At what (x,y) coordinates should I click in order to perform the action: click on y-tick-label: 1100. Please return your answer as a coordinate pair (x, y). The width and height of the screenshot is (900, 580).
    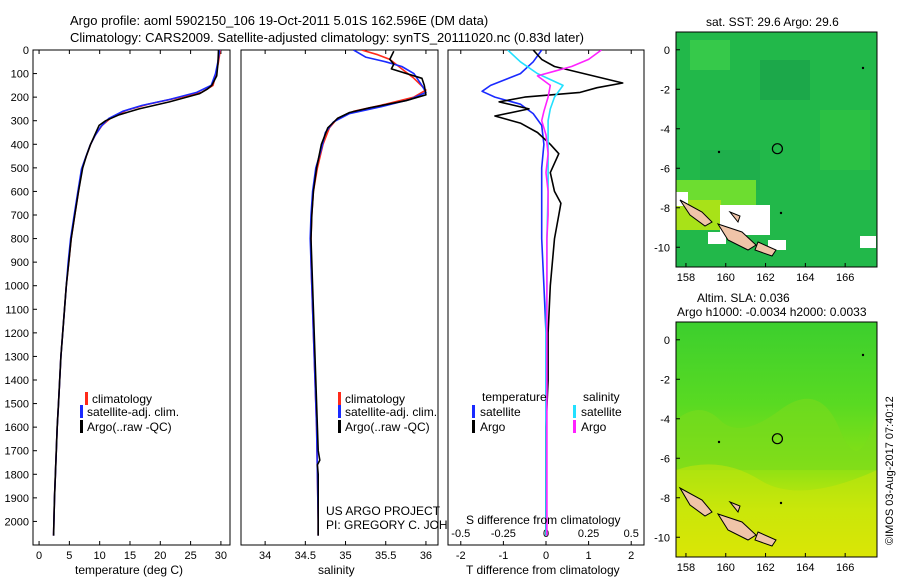
    Looking at the image, I should click on (17, 310).